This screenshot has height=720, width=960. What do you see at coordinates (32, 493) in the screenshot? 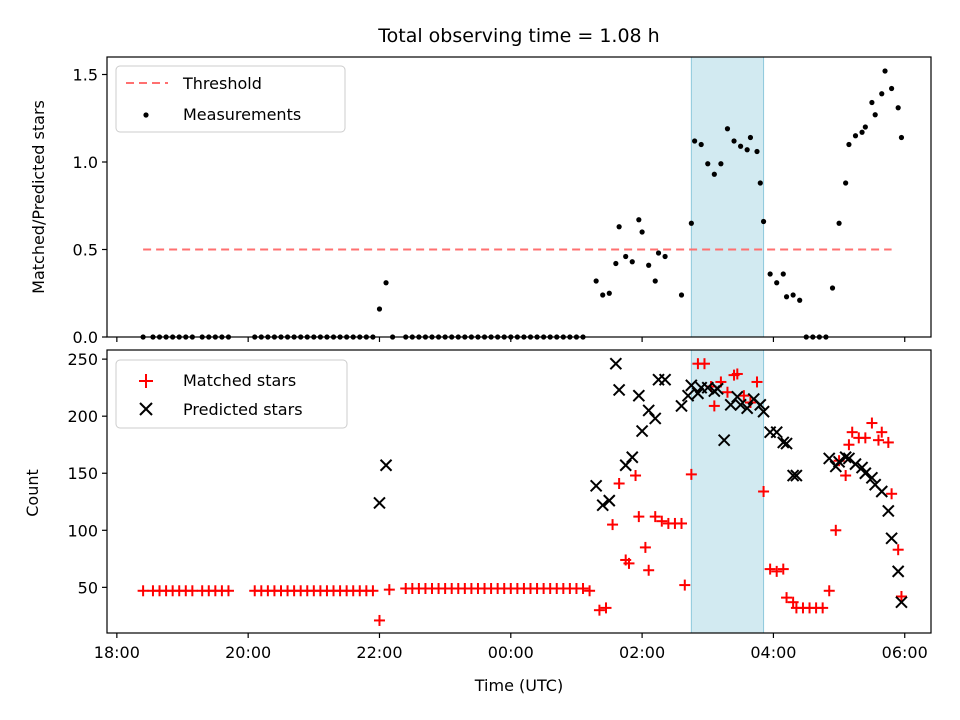
I see `bottom-y-axis-label: Count` at bounding box center [32, 493].